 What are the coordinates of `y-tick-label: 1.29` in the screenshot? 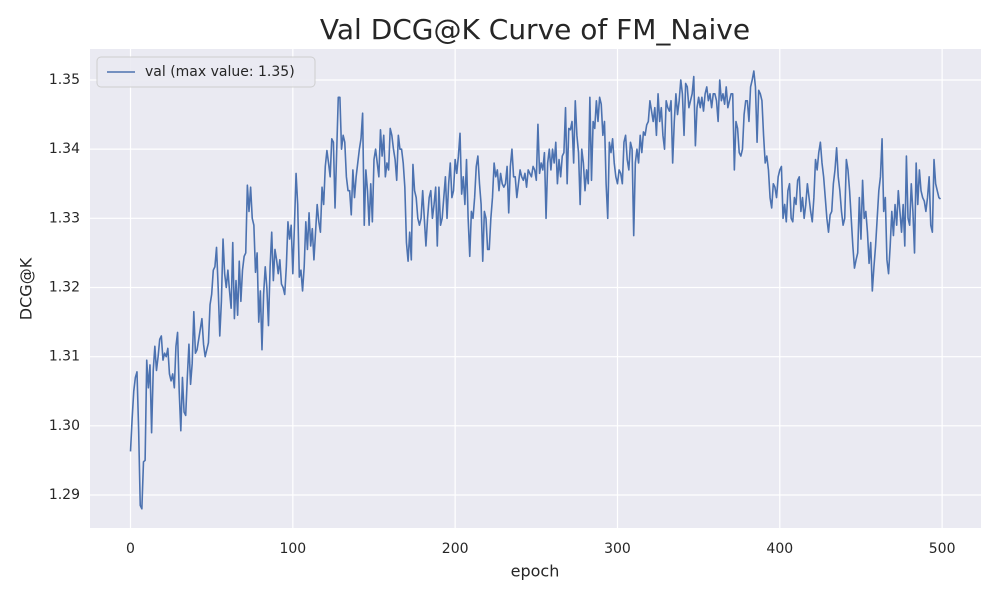 It's located at (64, 495).